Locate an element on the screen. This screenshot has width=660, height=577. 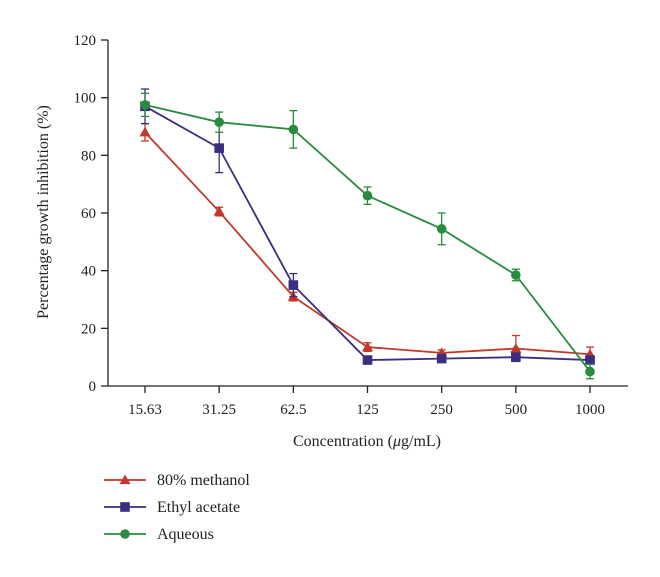
legend-item: Aqueous is located at coordinates (159, 534).